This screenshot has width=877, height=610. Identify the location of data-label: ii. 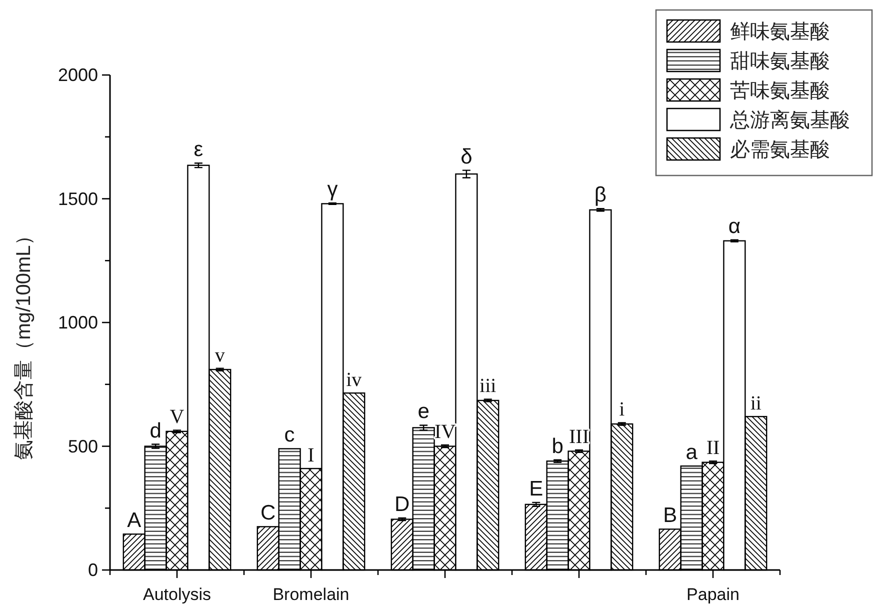
(756, 403).